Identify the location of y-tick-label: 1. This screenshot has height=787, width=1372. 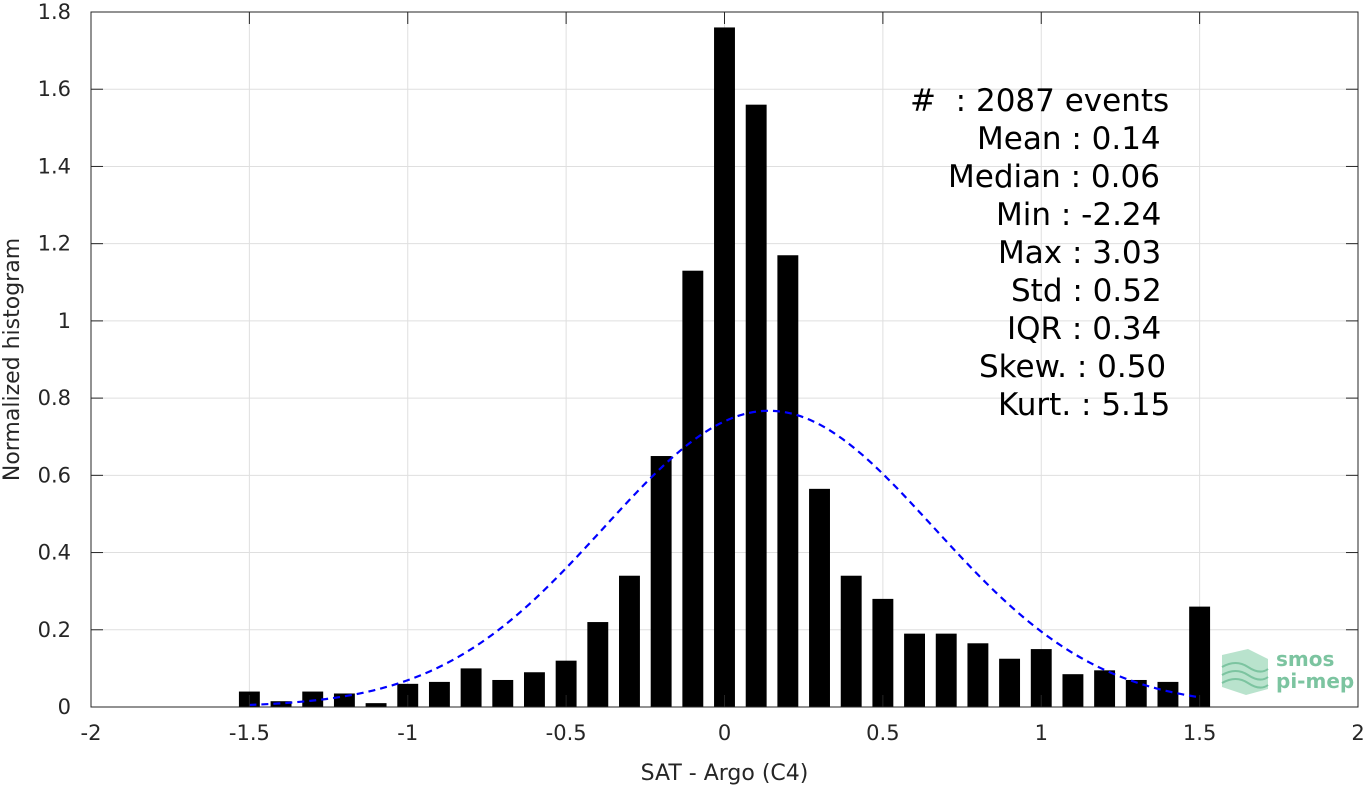
(64, 321).